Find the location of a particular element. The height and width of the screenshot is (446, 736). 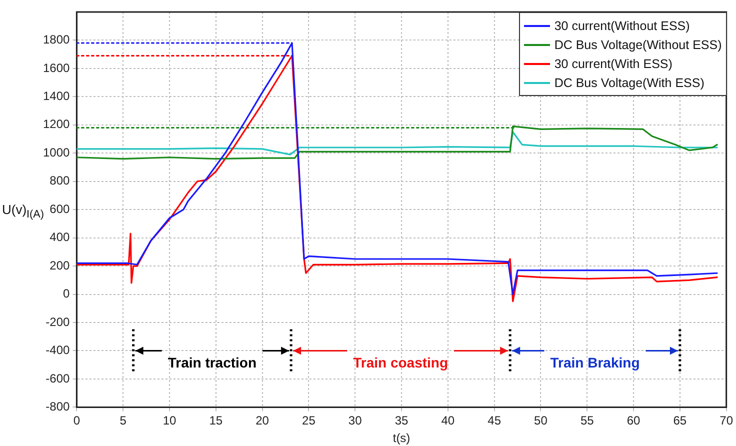

y-tick-label: 1400 is located at coordinates (56, 96).